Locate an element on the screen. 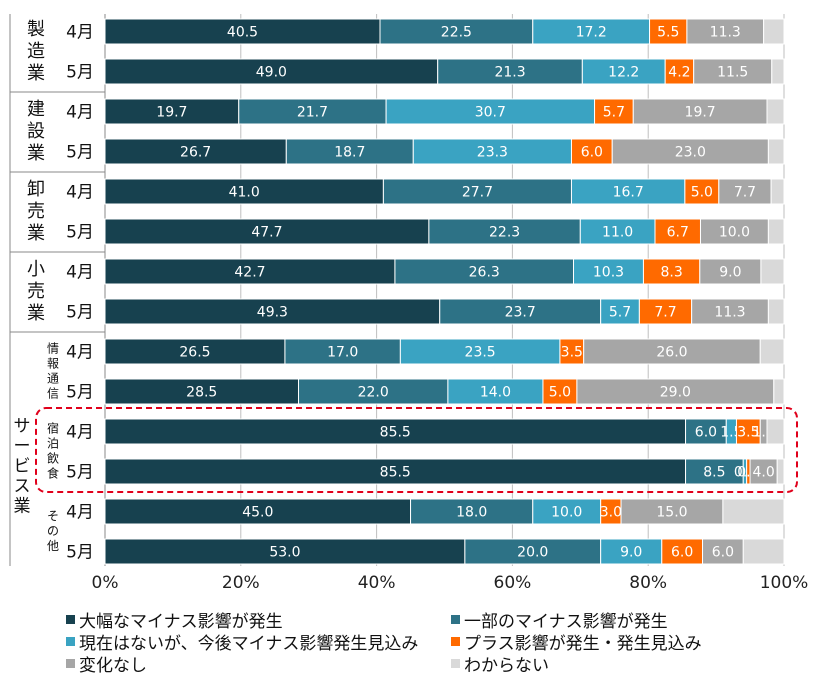 Image resolution: width=832 pixels, height=680 pixels. bar-value-label: 29.0 is located at coordinates (675, 393).